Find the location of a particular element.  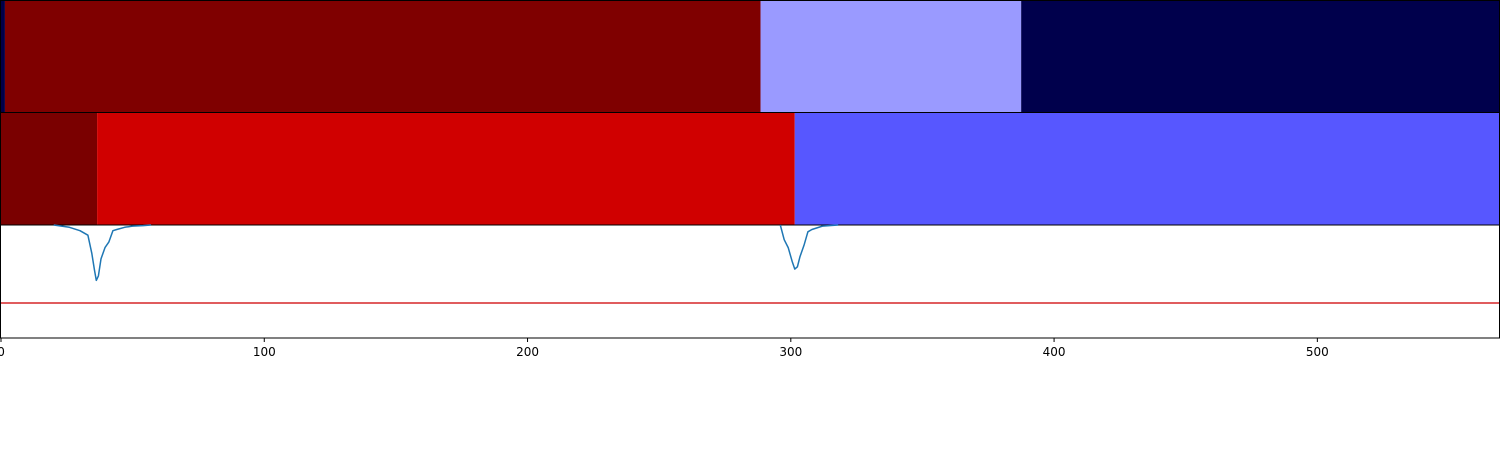

x-tick-label-500: 500 is located at coordinates (1317, 352).